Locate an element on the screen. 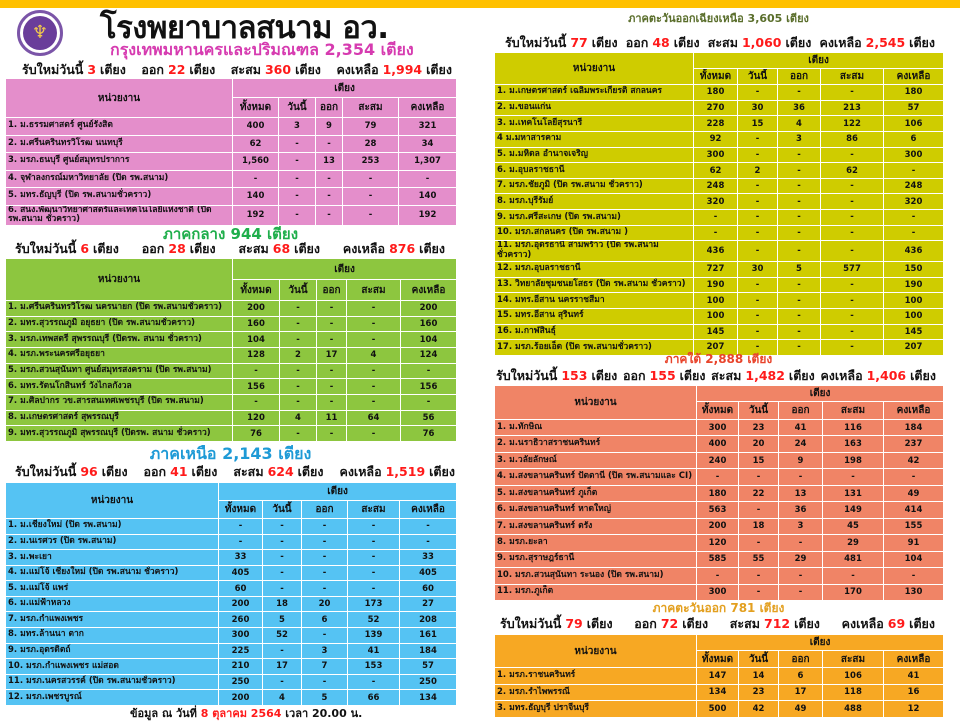 This screenshot has height=722, width=960. cell-total: 500 is located at coordinates (717, 709).